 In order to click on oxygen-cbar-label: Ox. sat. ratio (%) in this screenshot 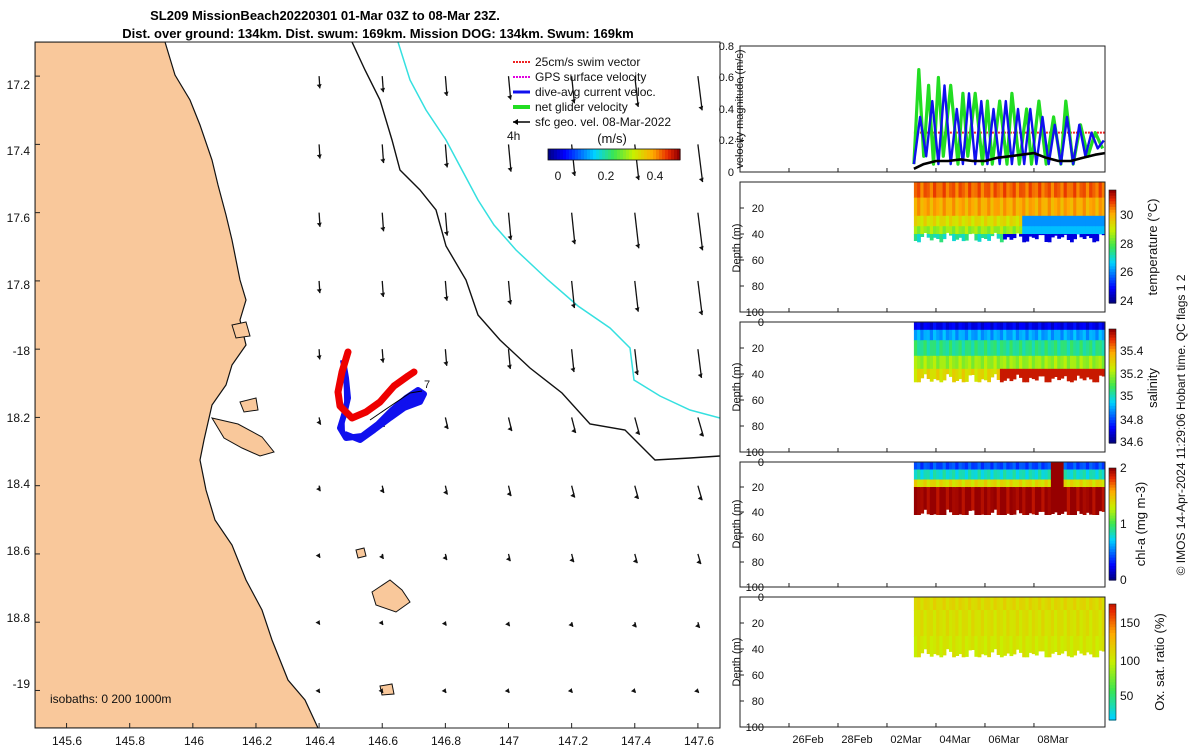, I will do `click(1159, 662)`.